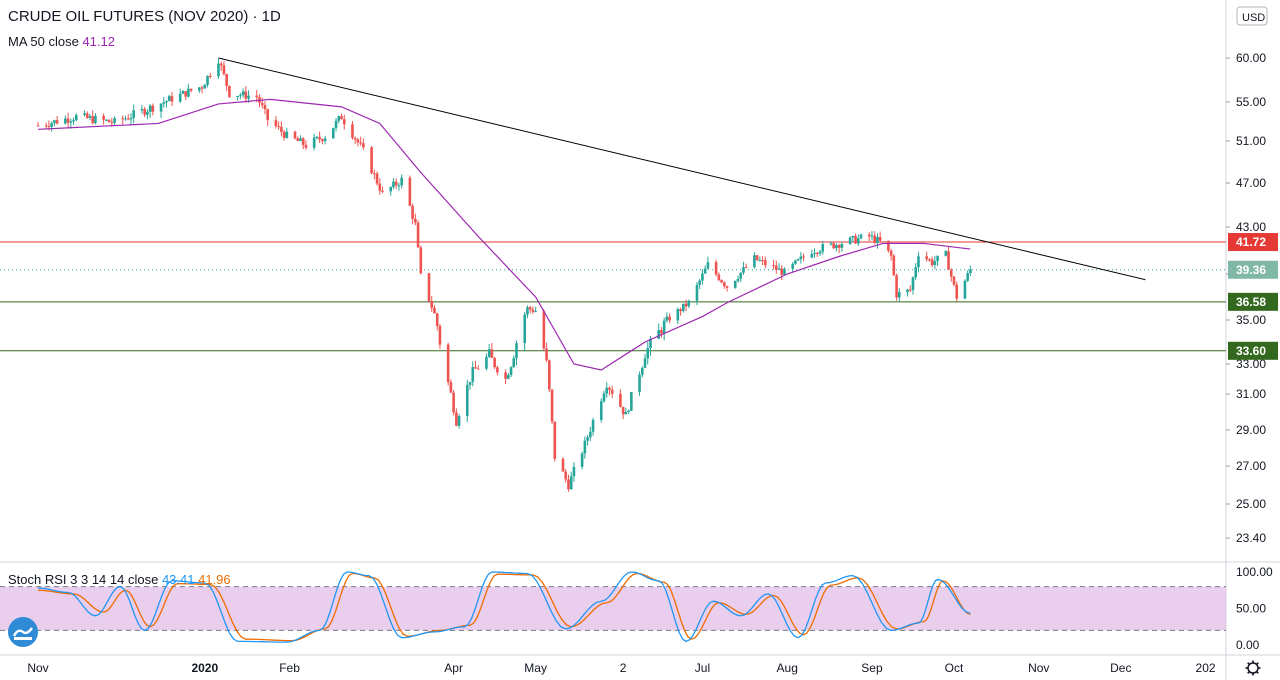  I want to click on symbol-title: CRUDE OIL FUTURES (NOV 2020), so click(128, 16).